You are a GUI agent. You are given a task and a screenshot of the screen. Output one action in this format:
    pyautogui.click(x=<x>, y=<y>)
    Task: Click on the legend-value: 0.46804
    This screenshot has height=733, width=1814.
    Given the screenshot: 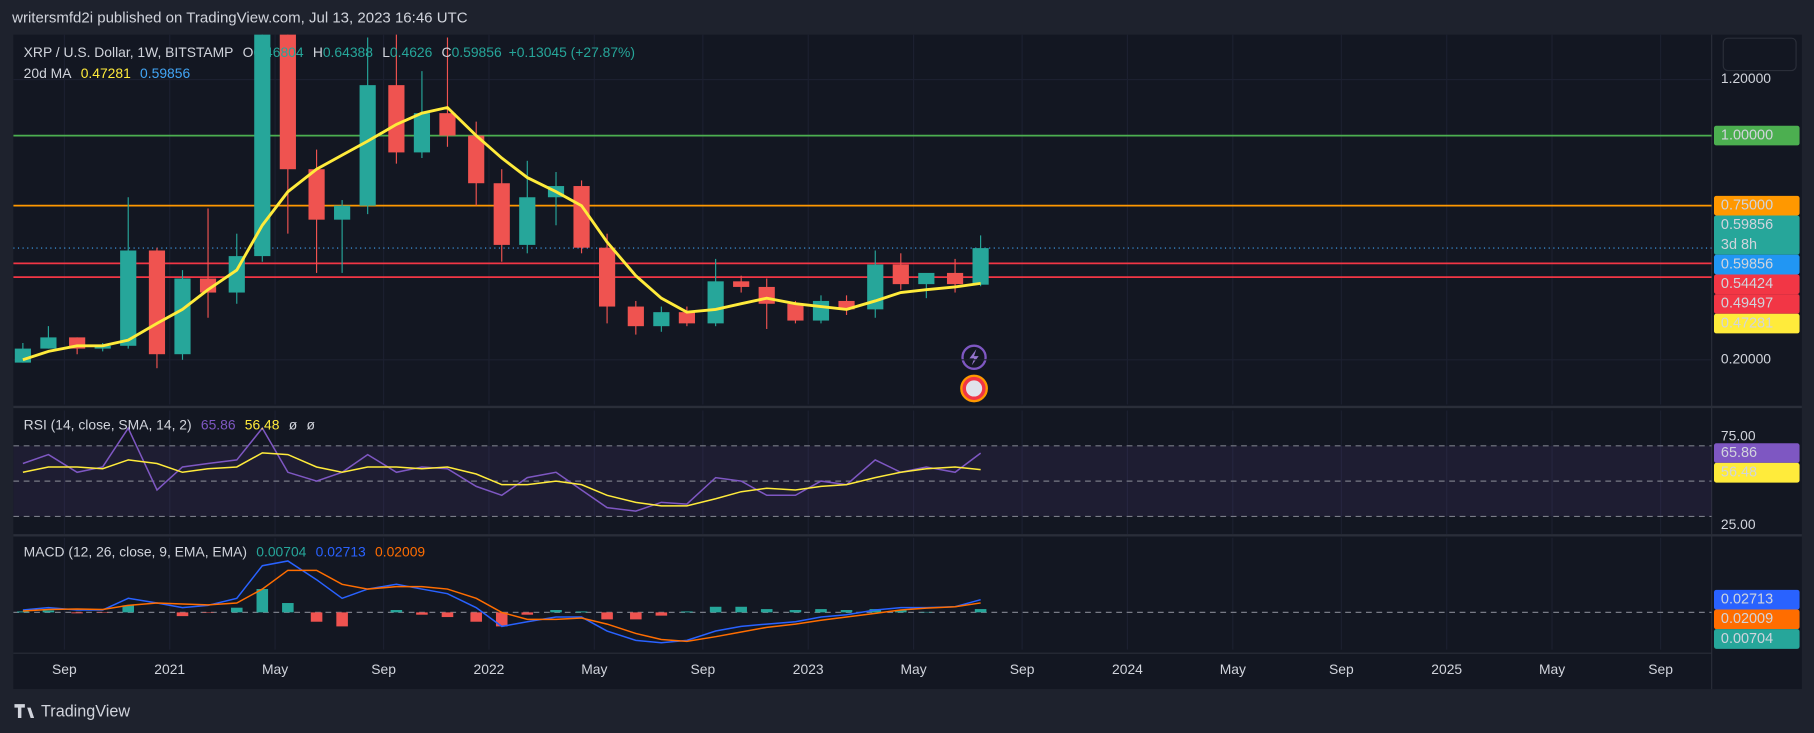 What is the action you would take?
    pyautogui.click(x=278, y=52)
    